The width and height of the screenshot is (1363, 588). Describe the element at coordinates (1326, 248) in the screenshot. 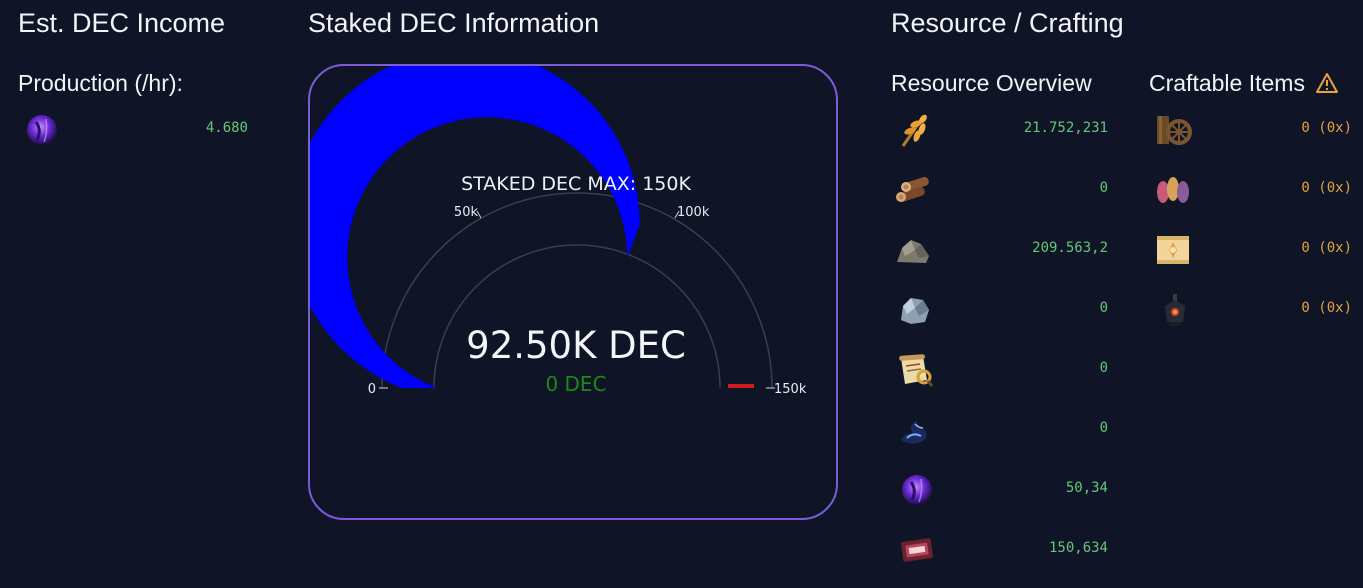

I see `craftable-value-blueprint: 0 (0x)` at that location.